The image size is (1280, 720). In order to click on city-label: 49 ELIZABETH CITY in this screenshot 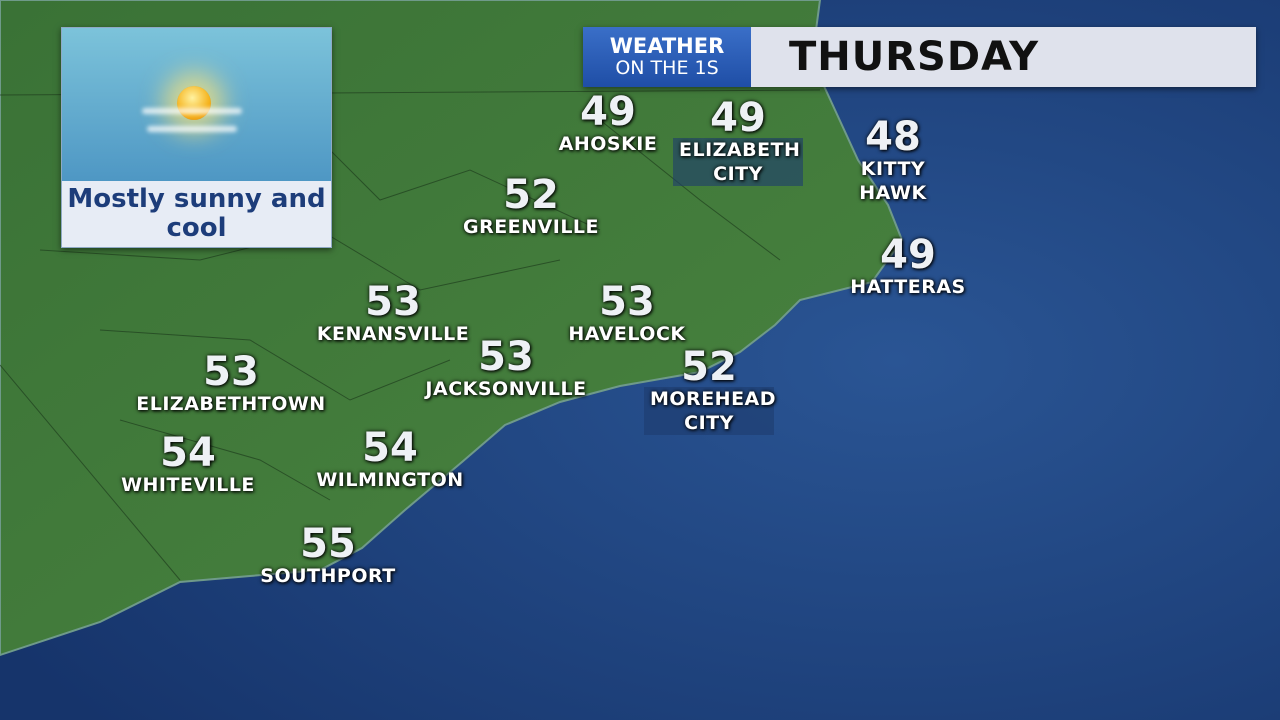, I will do `click(738, 142)`.